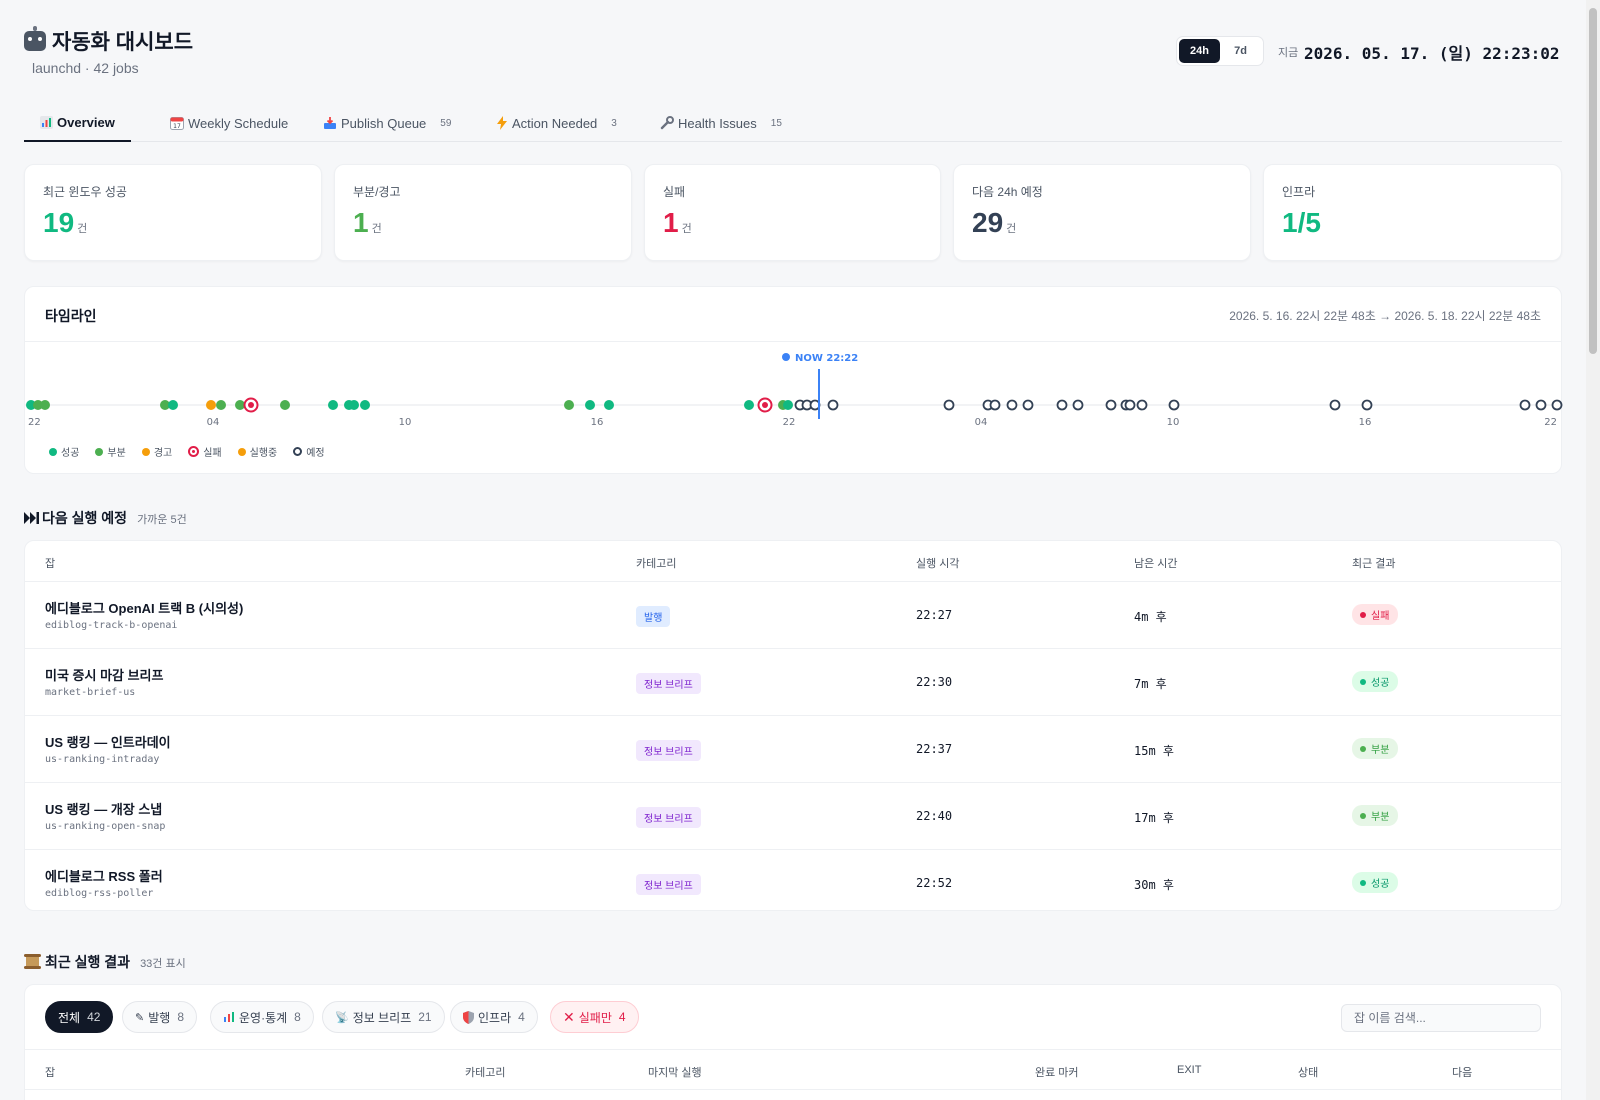  I want to click on timeline-legend: 성공 부분 경고 실패 실행중 예정, so click(187, 451).